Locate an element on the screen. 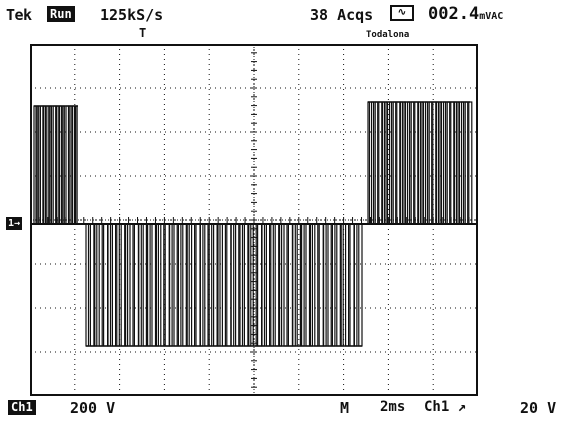  horizontal-main-label: M is located at coordinates (345, 408).